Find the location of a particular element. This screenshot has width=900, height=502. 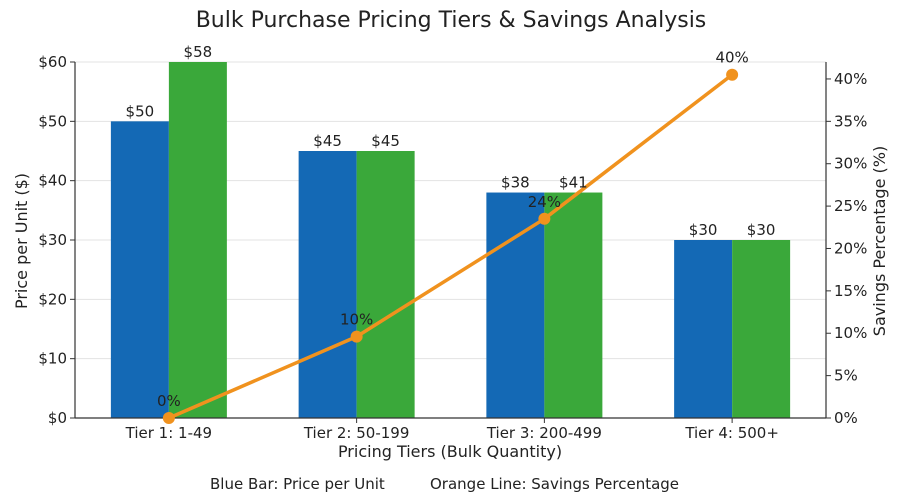

y2-tick-label: 10% is located at coordinates (850, 333).